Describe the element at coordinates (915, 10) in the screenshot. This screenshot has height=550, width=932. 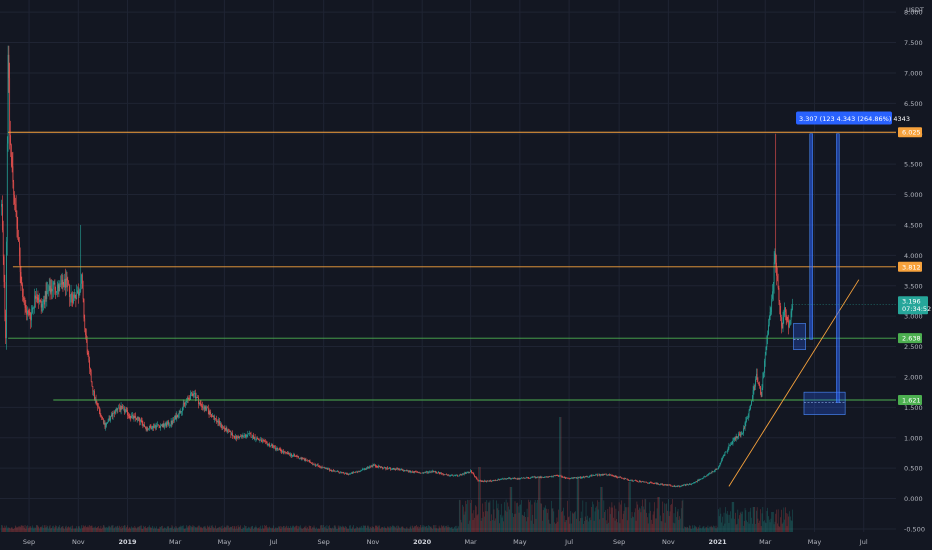
I see `currency-label: USDT` at that location.